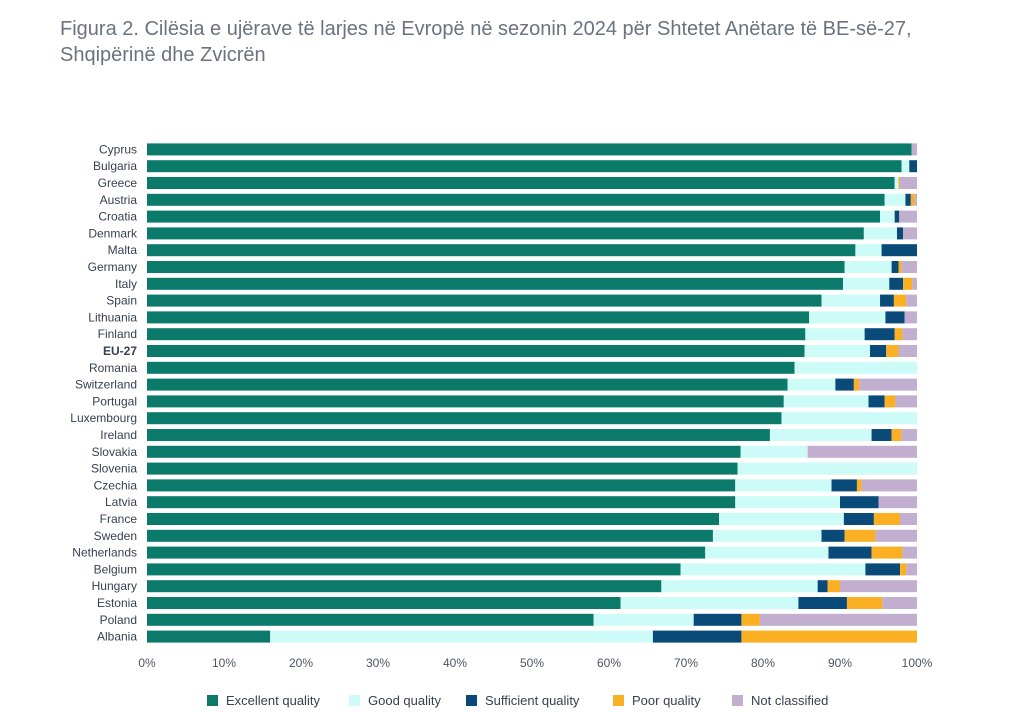 The width and height of the screenshot is (1024, 712). Describe the element at coordinates (896, 283) in the screenshot. I see `bar-italy-sufficient` at that location.